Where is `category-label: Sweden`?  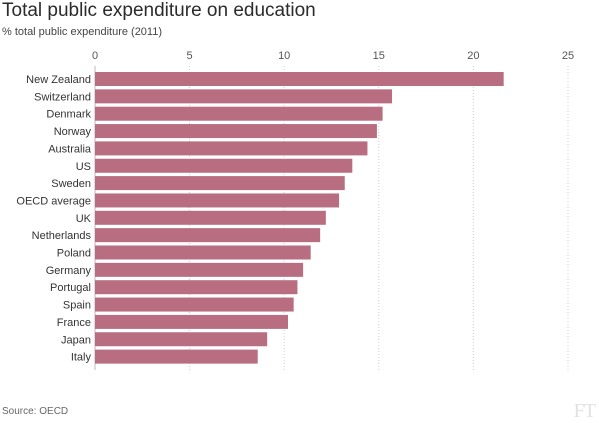 category-label: Sweden is located at coordinates (71, 184).